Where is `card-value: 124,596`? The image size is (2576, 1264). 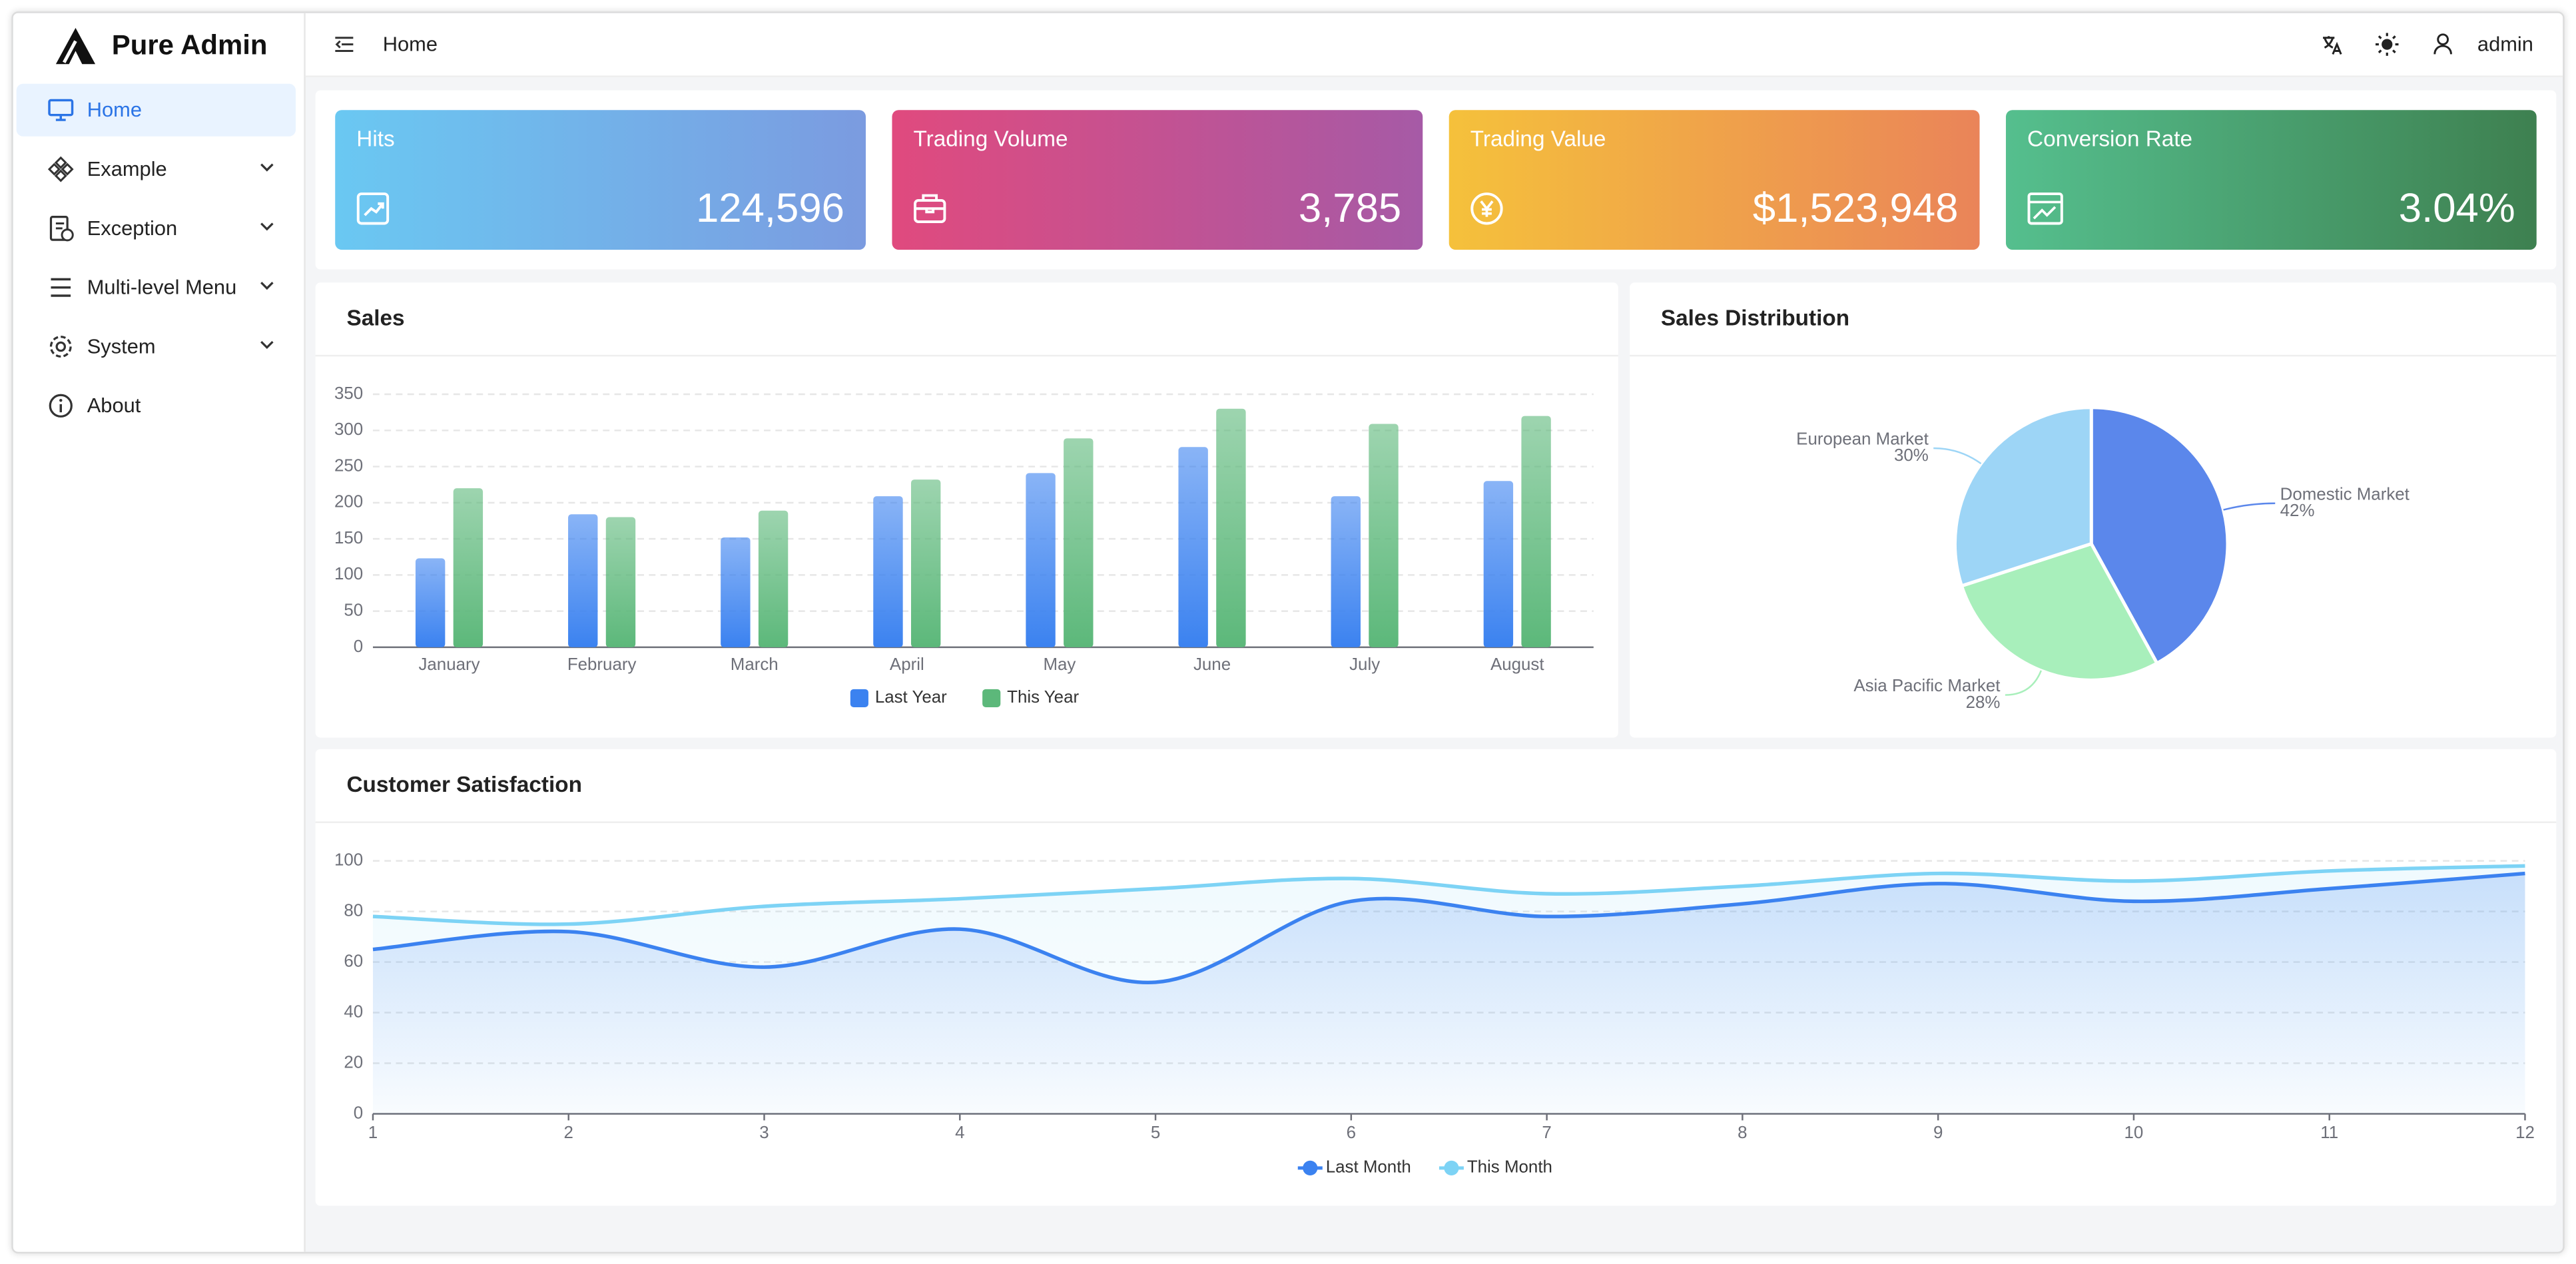
card-value: 124,596 is located at coordinates (769, 208).